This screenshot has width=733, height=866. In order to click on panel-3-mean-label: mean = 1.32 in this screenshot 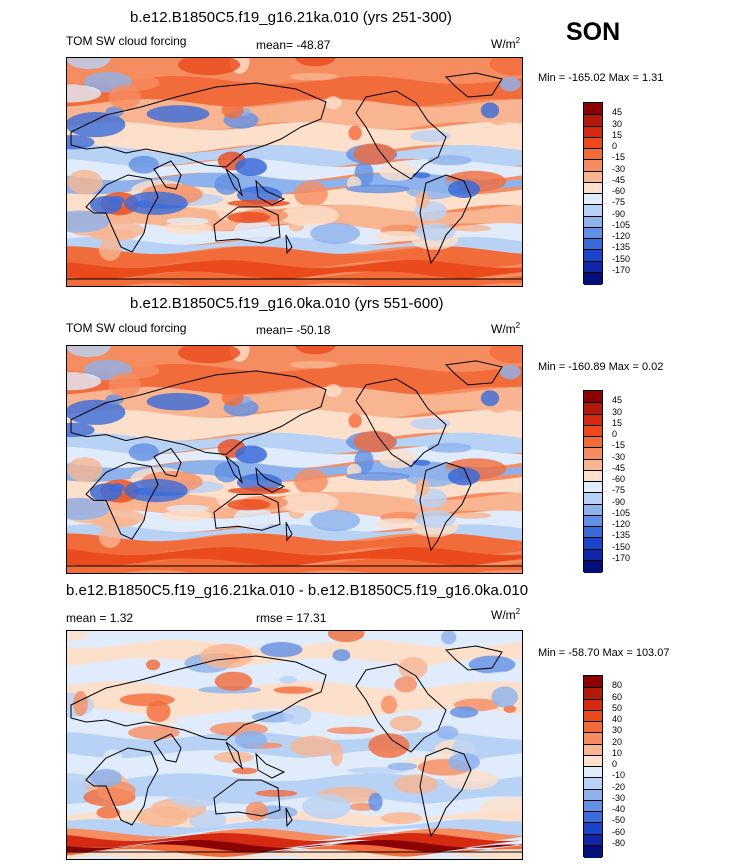, I will do `click(100, 618)`.